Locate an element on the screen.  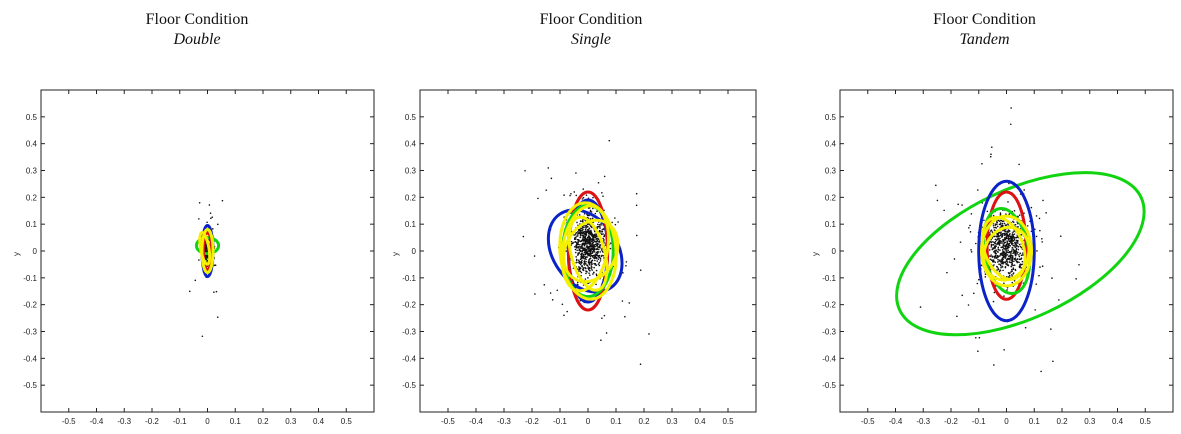
y-axis-label: y is located at coordinates (395, 254).